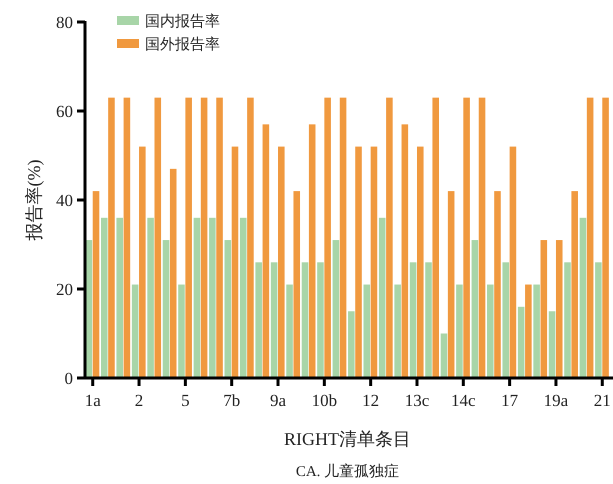  Describe the element at coordinates (231, 400) in the screenshot. I see `x-tick-label: 7b` at that location.